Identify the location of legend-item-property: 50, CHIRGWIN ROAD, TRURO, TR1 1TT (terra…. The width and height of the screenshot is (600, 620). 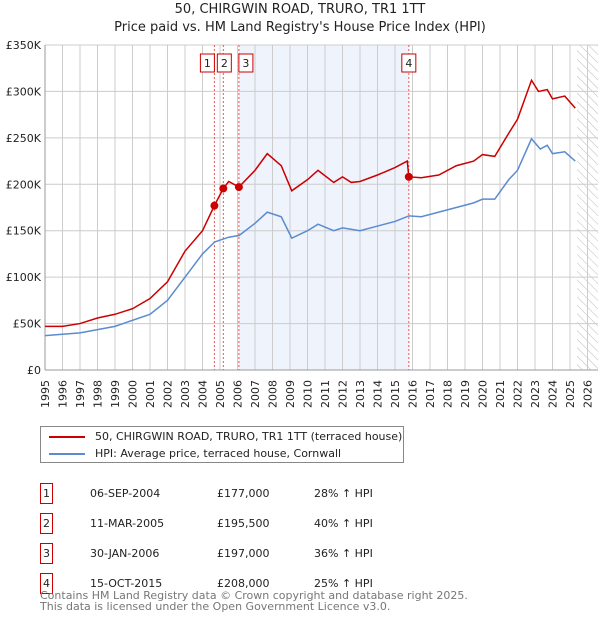
(225, 436).